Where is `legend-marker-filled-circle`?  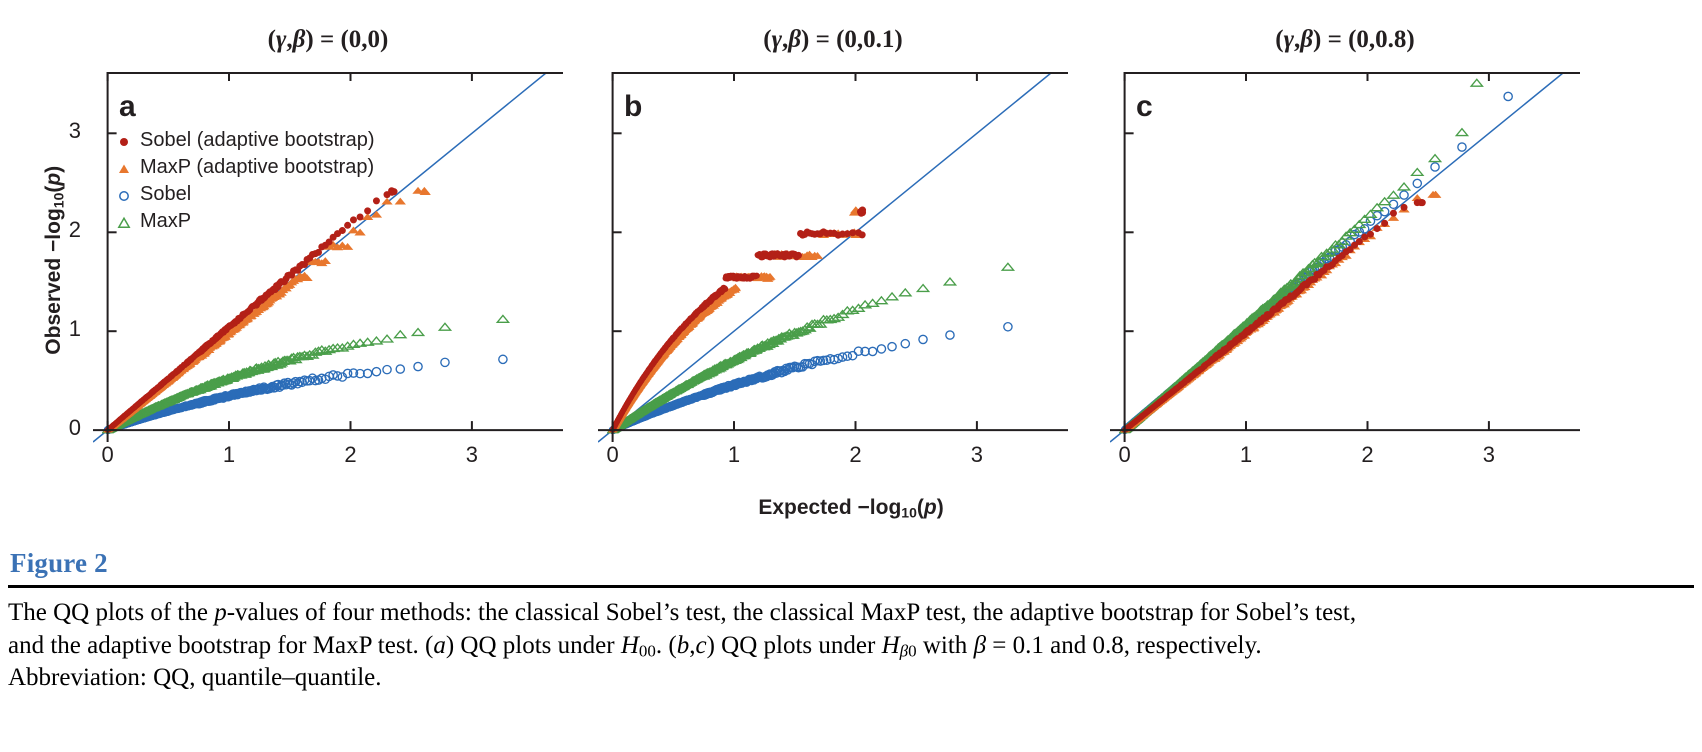 legend-marker-filled-circle is located at coordinates (124, 141).